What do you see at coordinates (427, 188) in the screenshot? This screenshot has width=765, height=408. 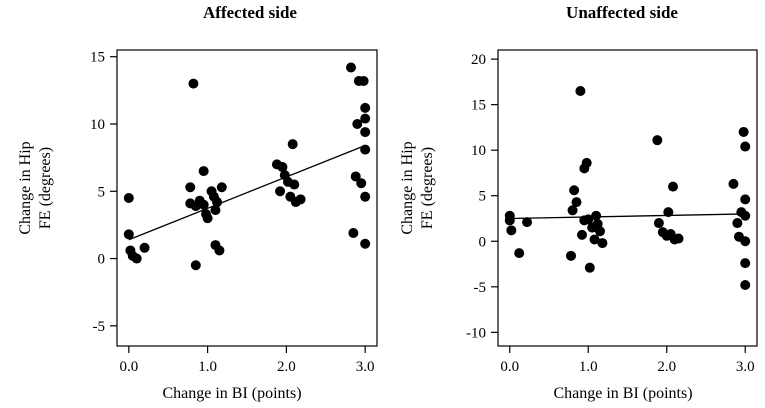 I see `unaffected-ylabel-line2: FE (degrees)` at bounding box center [427, 188].